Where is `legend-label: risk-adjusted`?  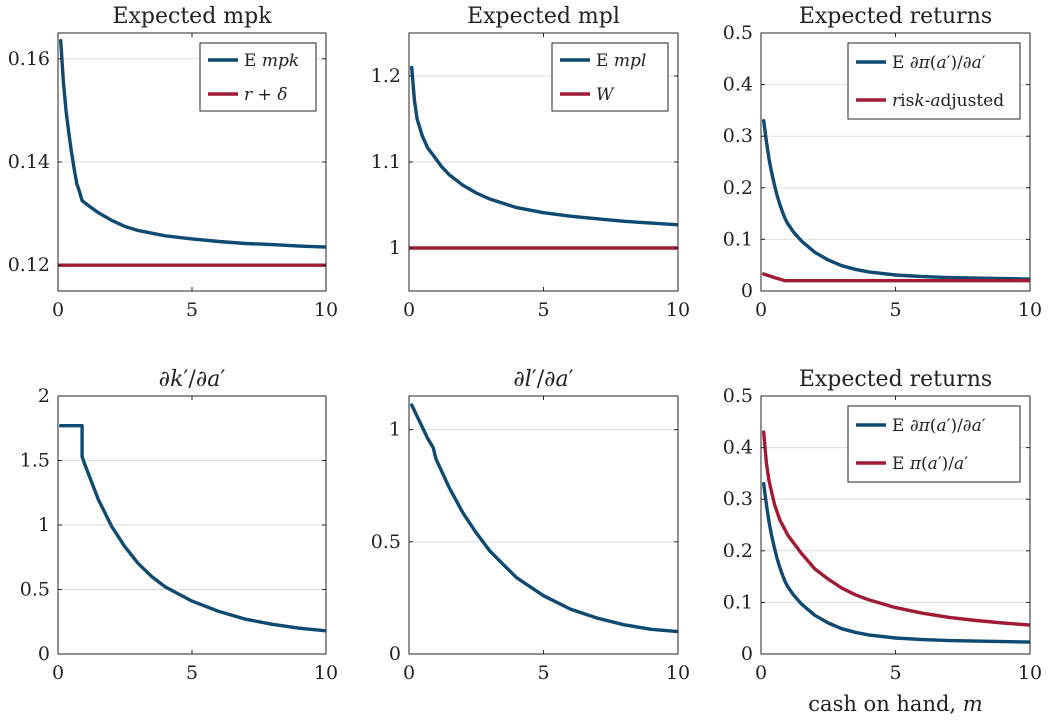 legend-label: risk-adjusted is located at coordinates (948, 101).